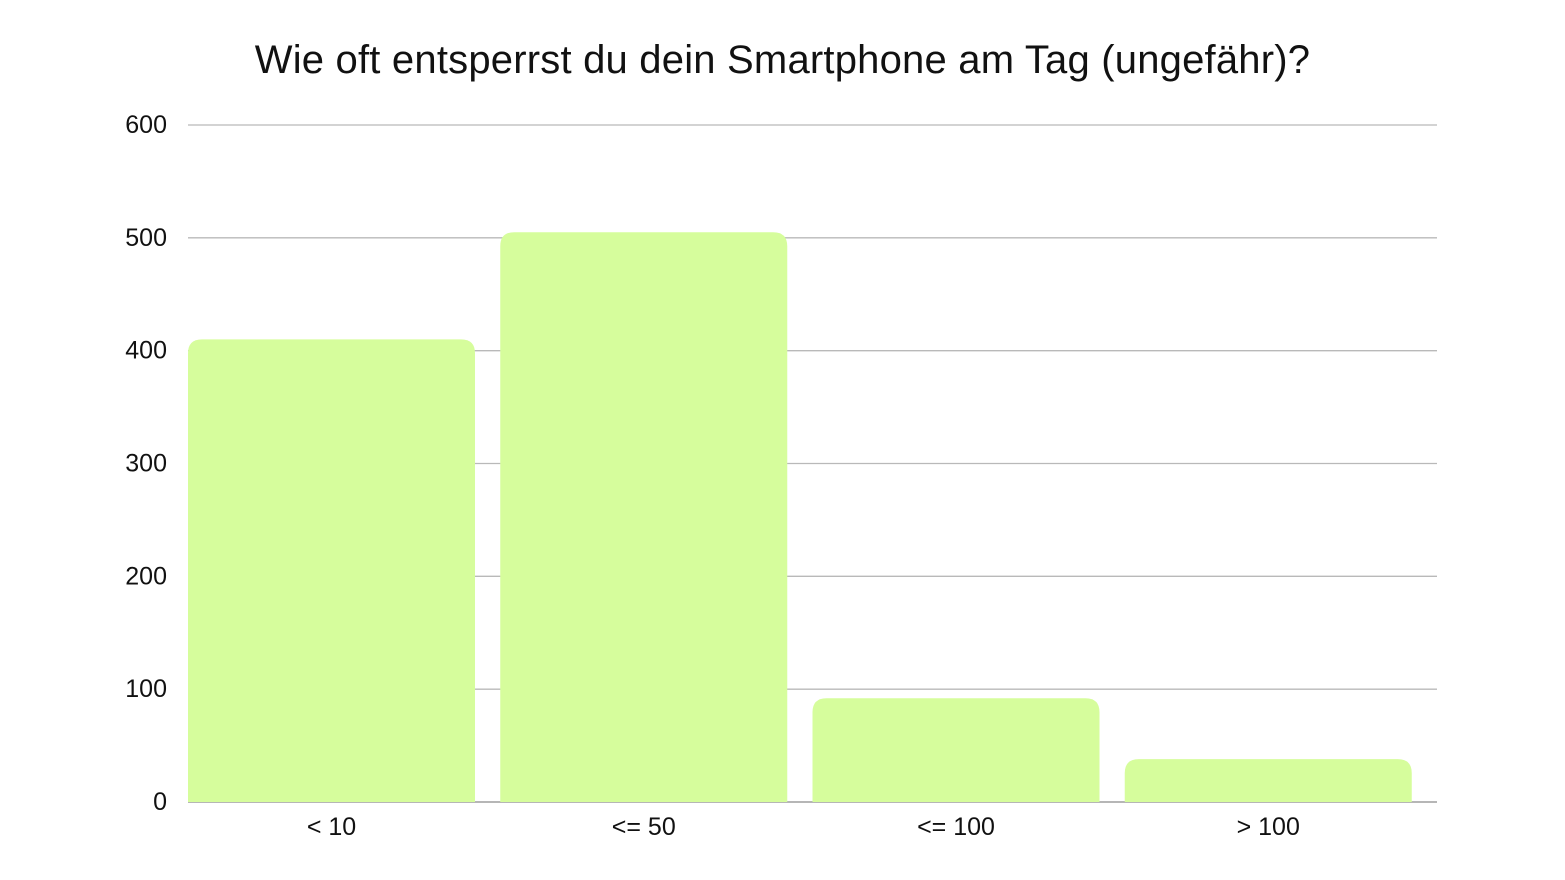 This screenshot has height=880, width=1565. I want to click on x-axis-categories: < 10 <= 50 <= 100 > 100, so click(803, 827).